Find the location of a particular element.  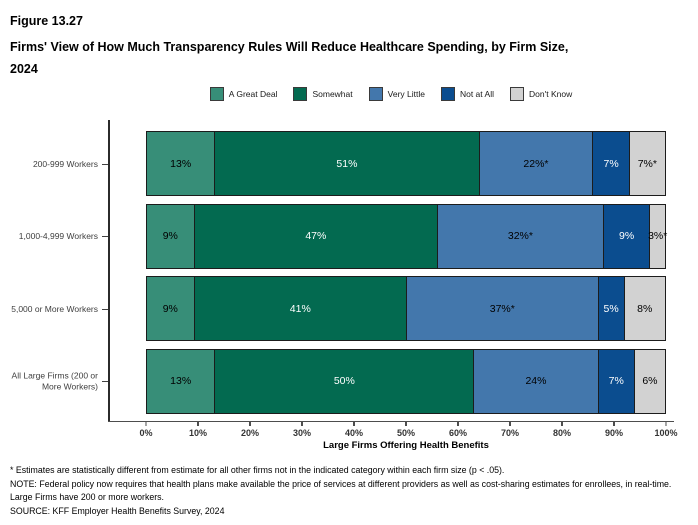

bar-segment-label: 47% is located at coordinates (316, 236).